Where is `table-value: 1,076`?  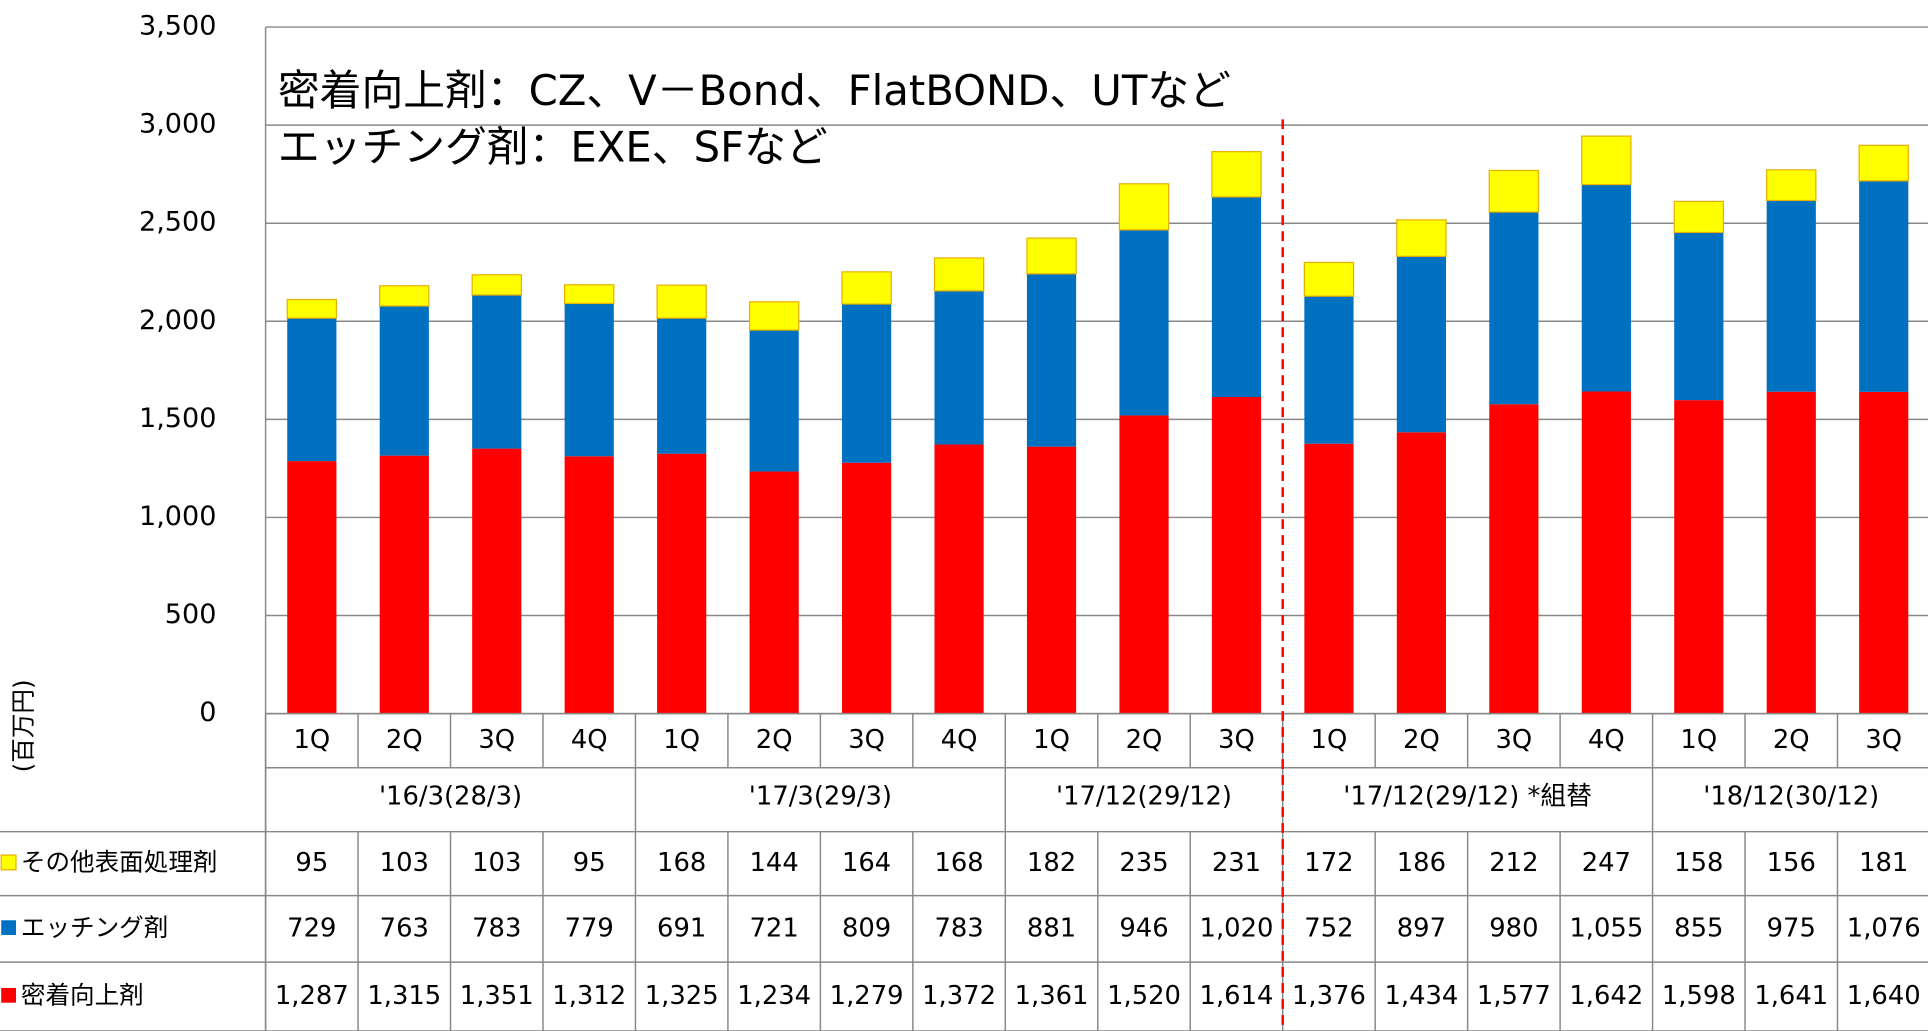
table-value: 1,076 is located at coordinates (1884, 928).